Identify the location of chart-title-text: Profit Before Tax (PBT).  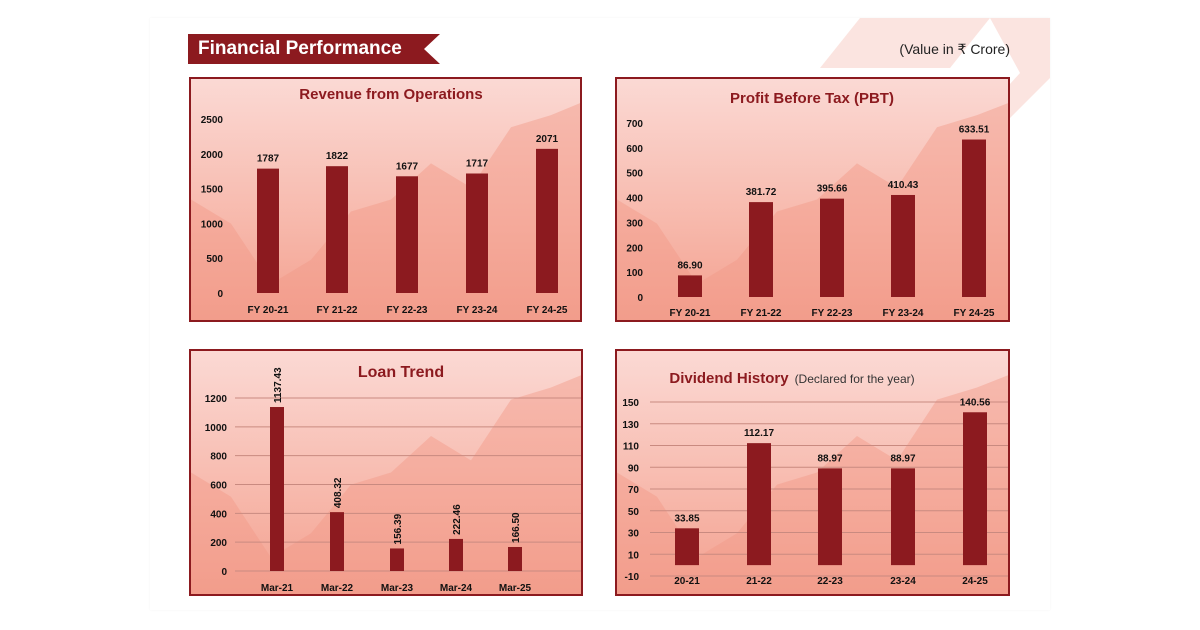
(812, 98).